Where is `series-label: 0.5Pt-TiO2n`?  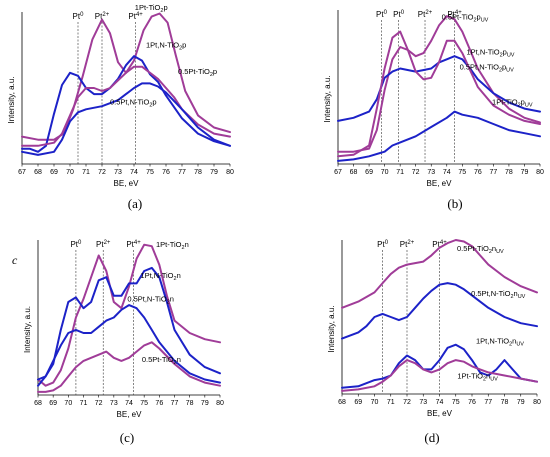
series-label: 0.5Pt-TiO2n is located at coordinates (161, 360).